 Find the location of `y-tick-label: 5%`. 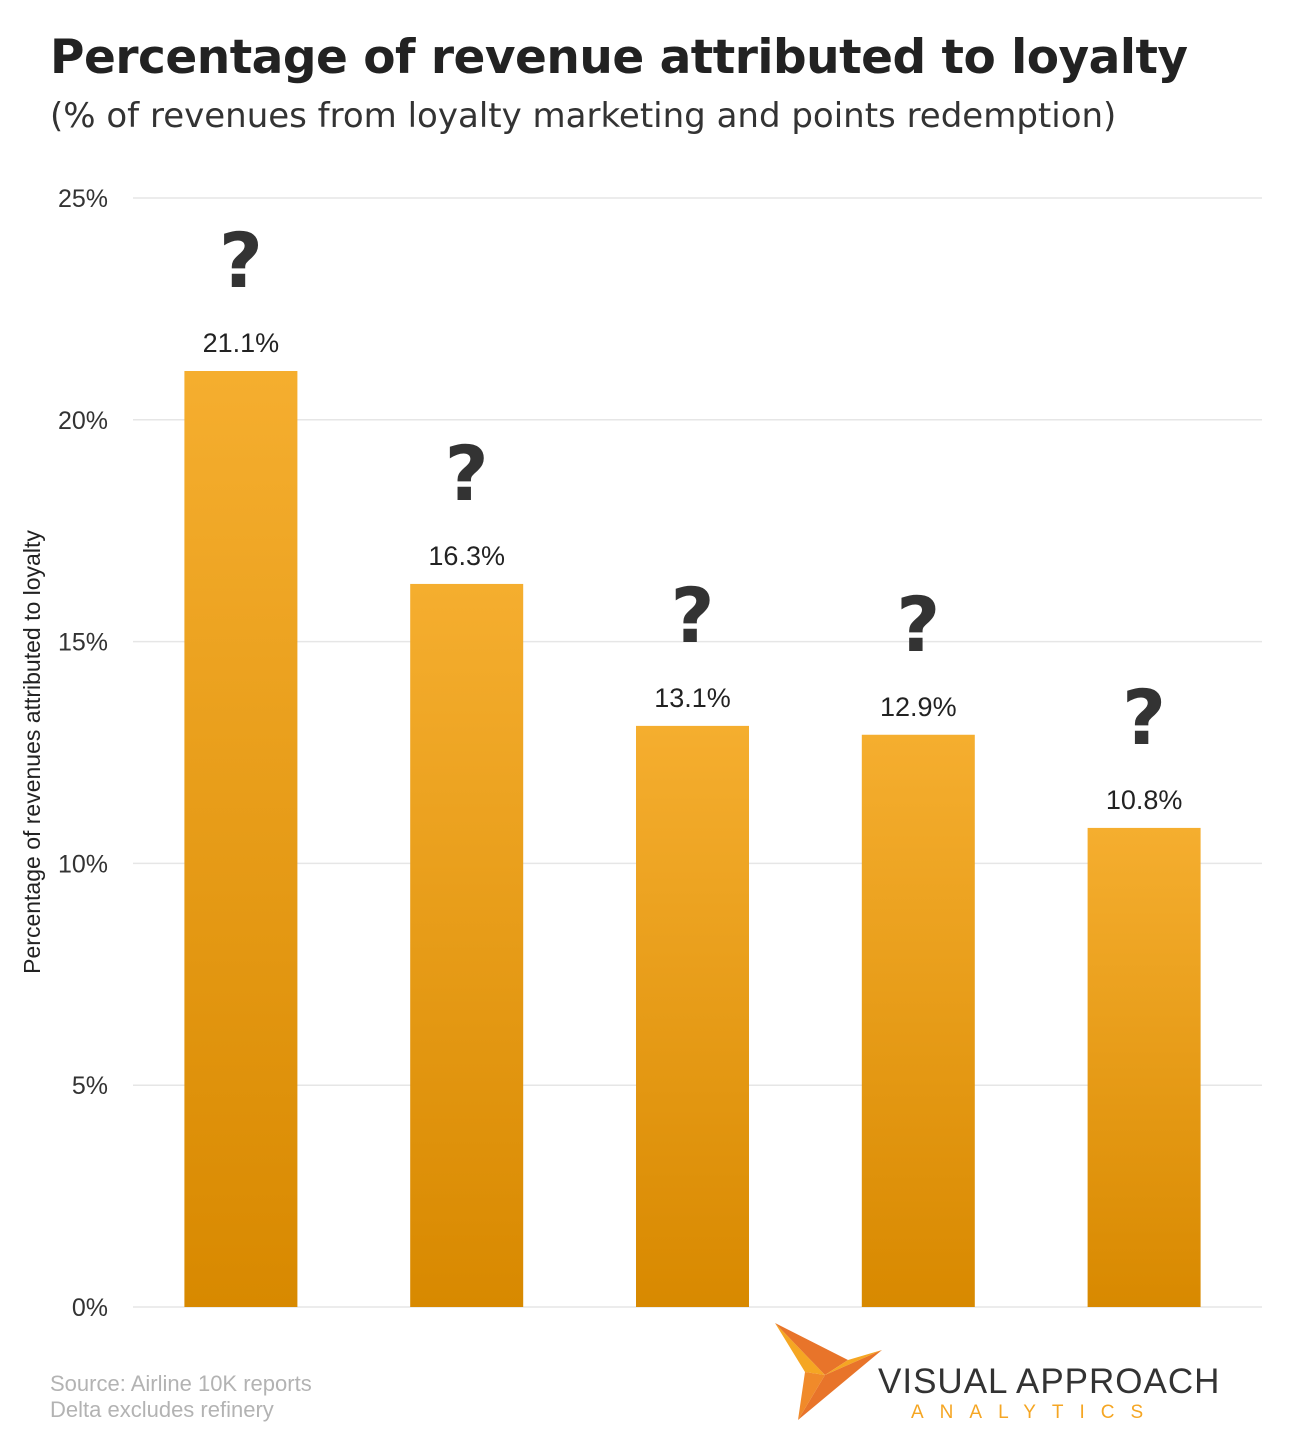

y-tick-label: 5% is located at coordinates (90, 1086).